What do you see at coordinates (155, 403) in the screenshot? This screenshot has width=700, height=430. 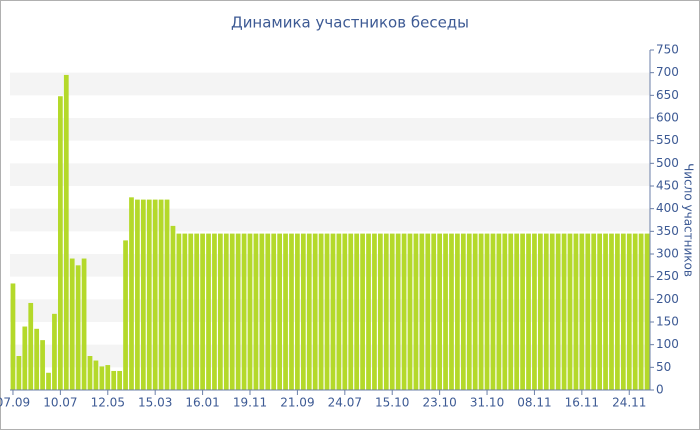 I see `x-tick-label: 15.03` at bounding box center [155, 403].